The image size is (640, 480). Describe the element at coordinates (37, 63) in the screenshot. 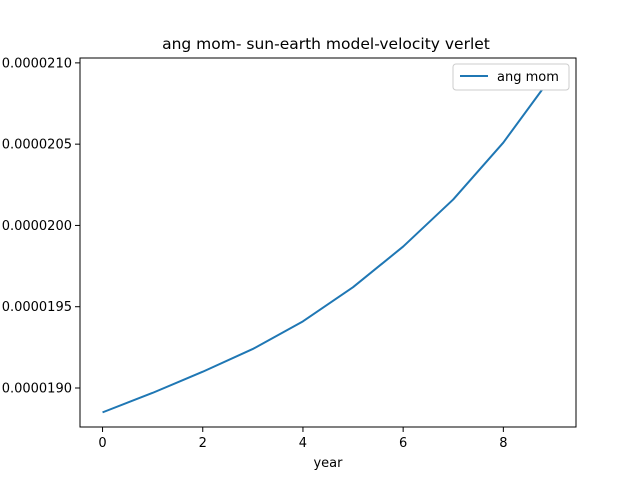

I see `y-tick-label: 0.0000210` at that location.